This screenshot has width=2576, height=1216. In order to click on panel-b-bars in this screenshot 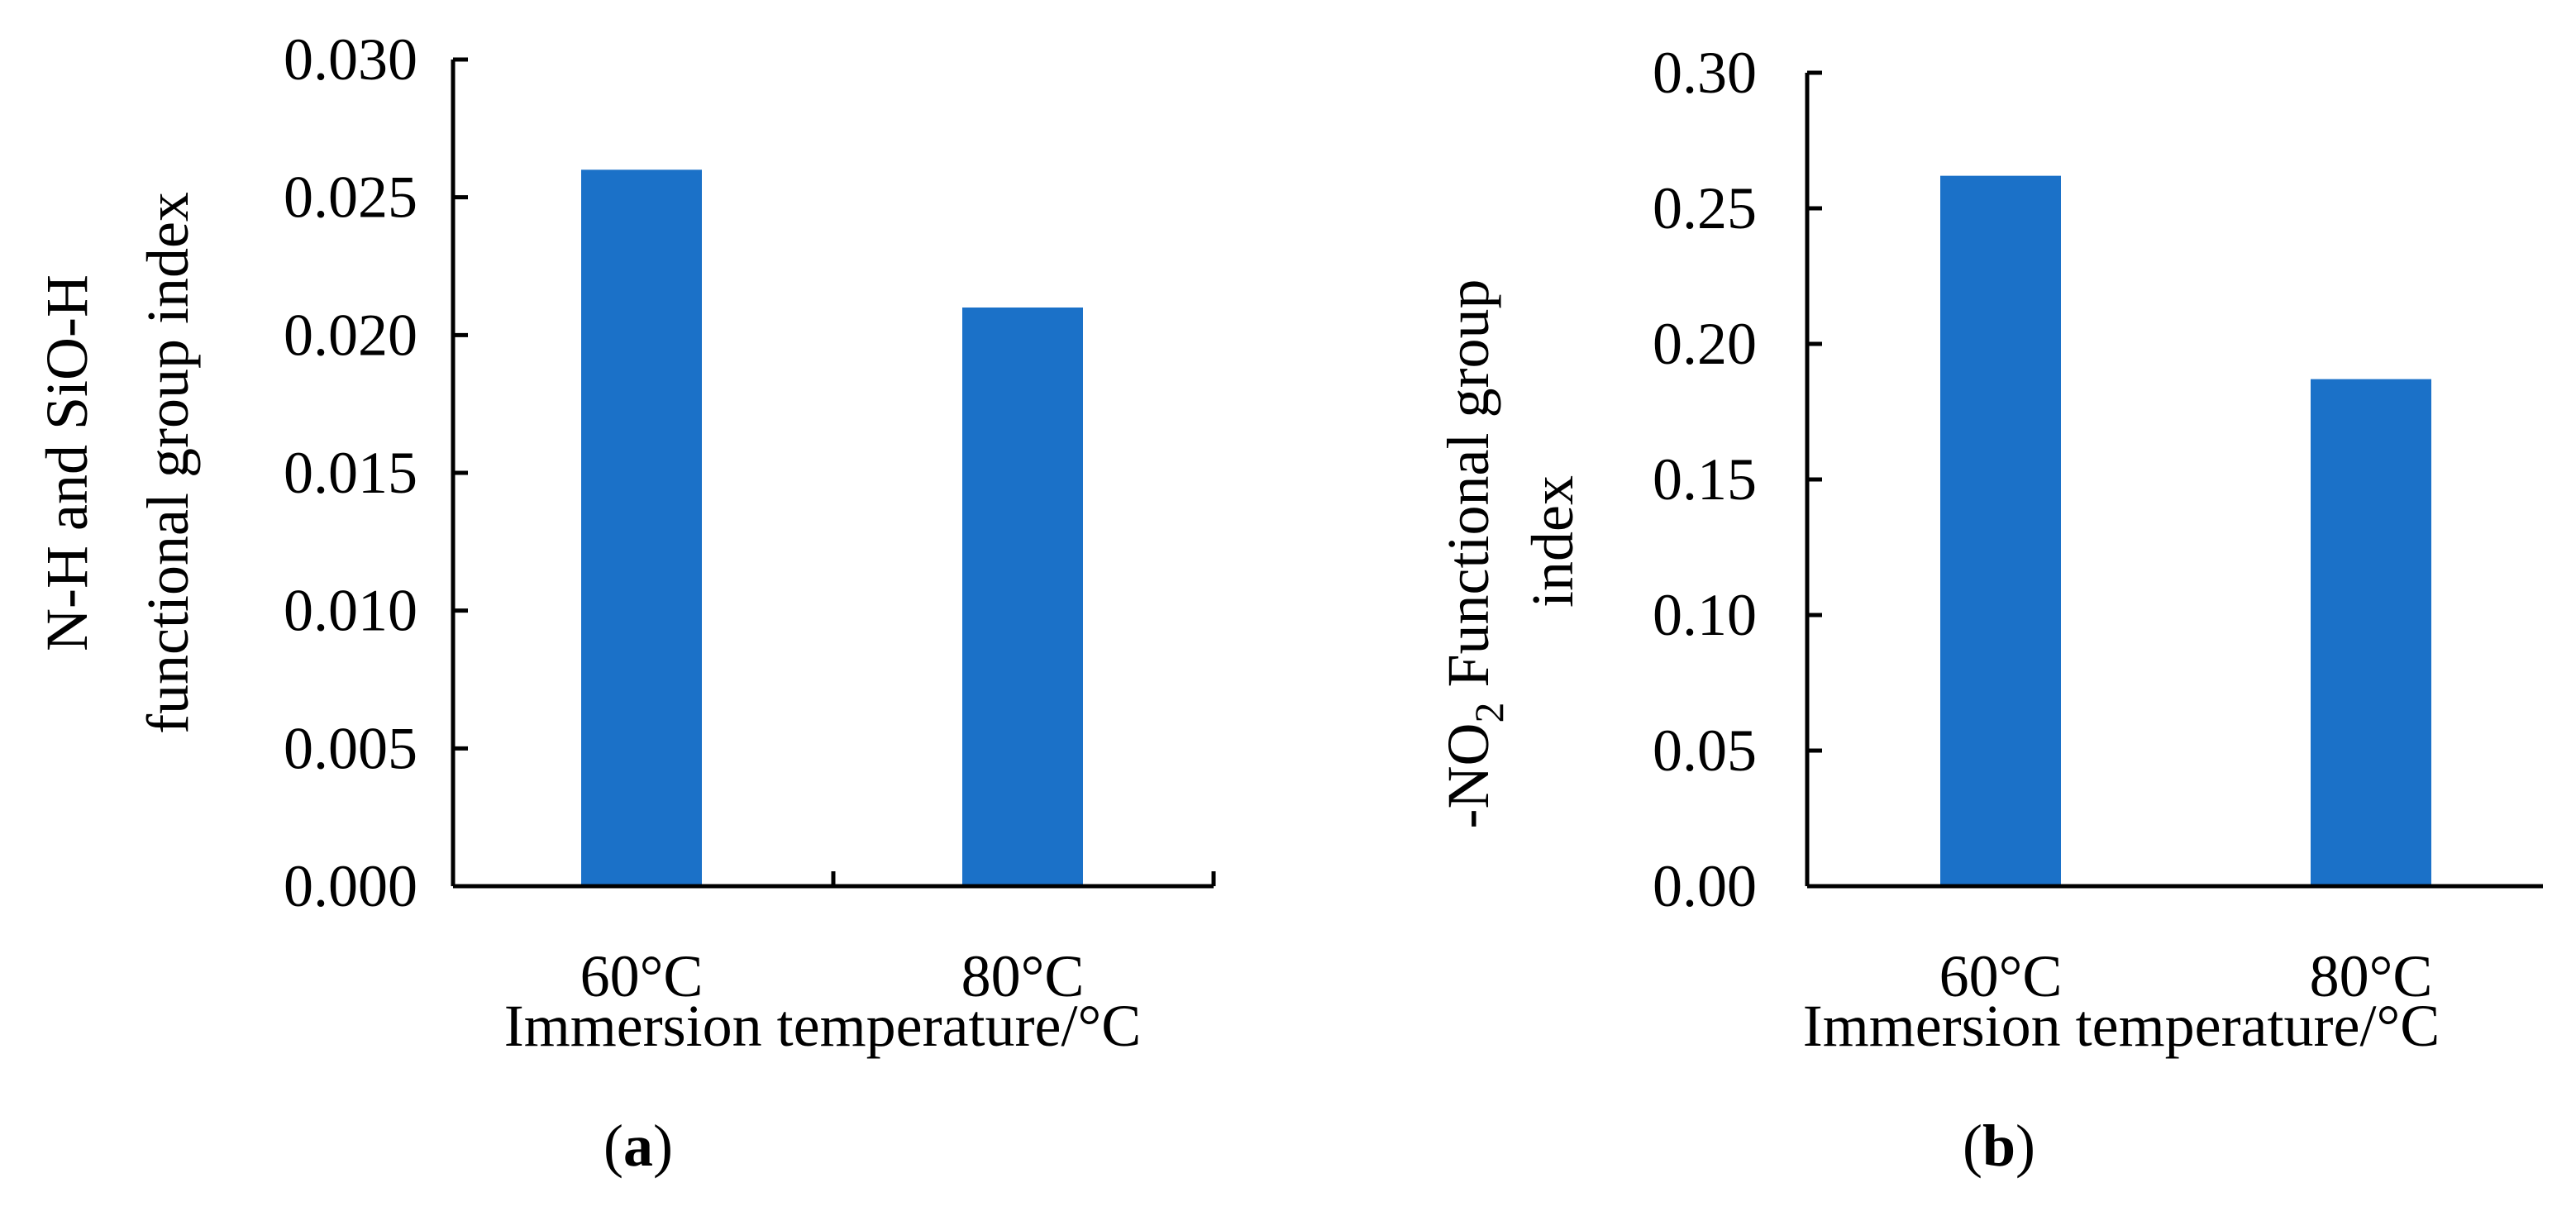, I will do `click(2185, 530)`.